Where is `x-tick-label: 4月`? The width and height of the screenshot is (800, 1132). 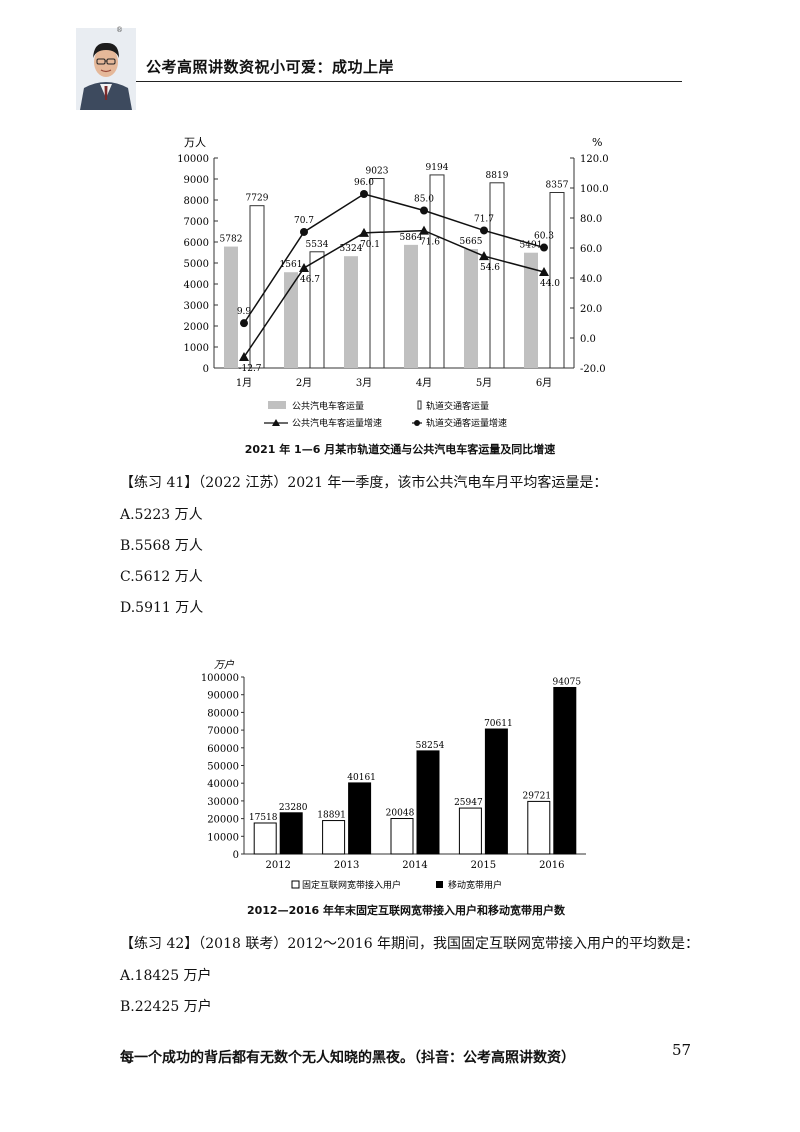
x-tick-label: 4月 is located at coordinates (424, 383).